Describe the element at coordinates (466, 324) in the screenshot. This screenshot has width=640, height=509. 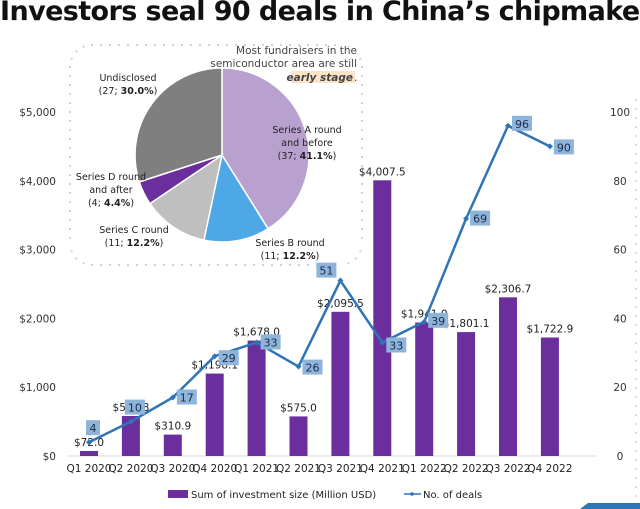
I see `bar-value-label: $1,801.1` at that location.